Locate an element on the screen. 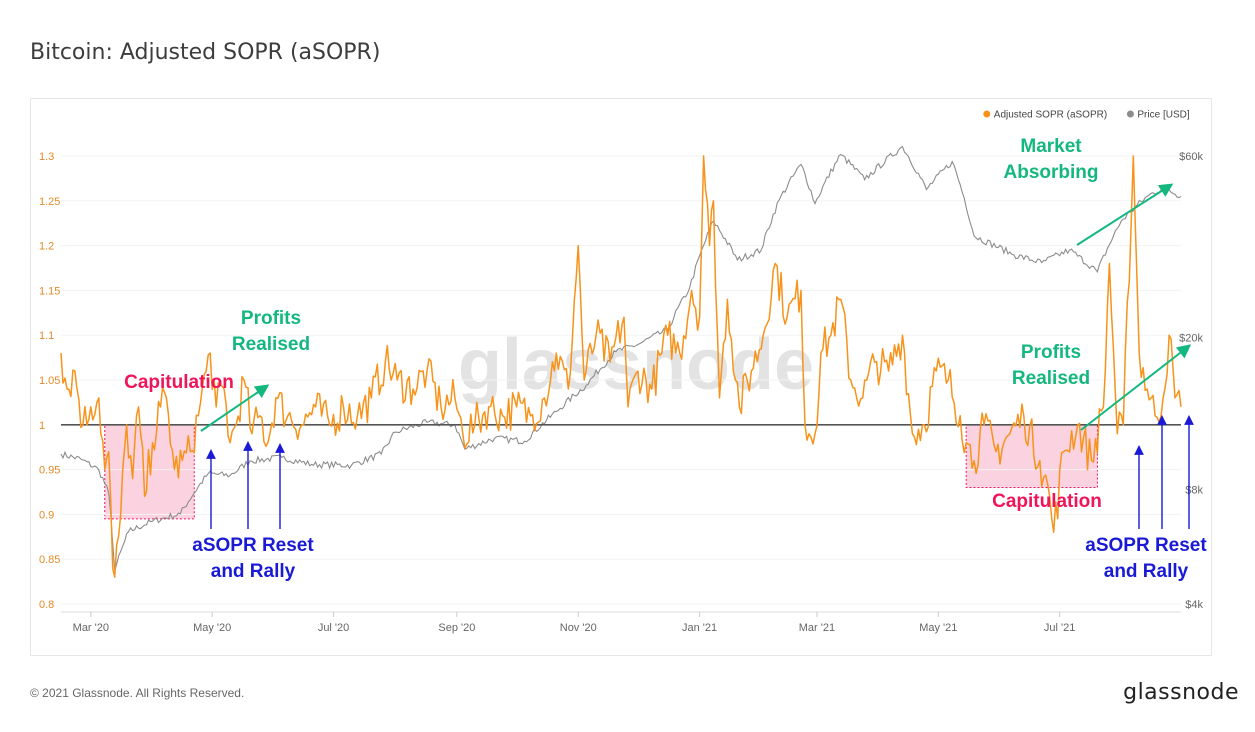  copyright-text: © 2021 Glassnode. All Rights Reserved. is located at coordinates (137, 693).